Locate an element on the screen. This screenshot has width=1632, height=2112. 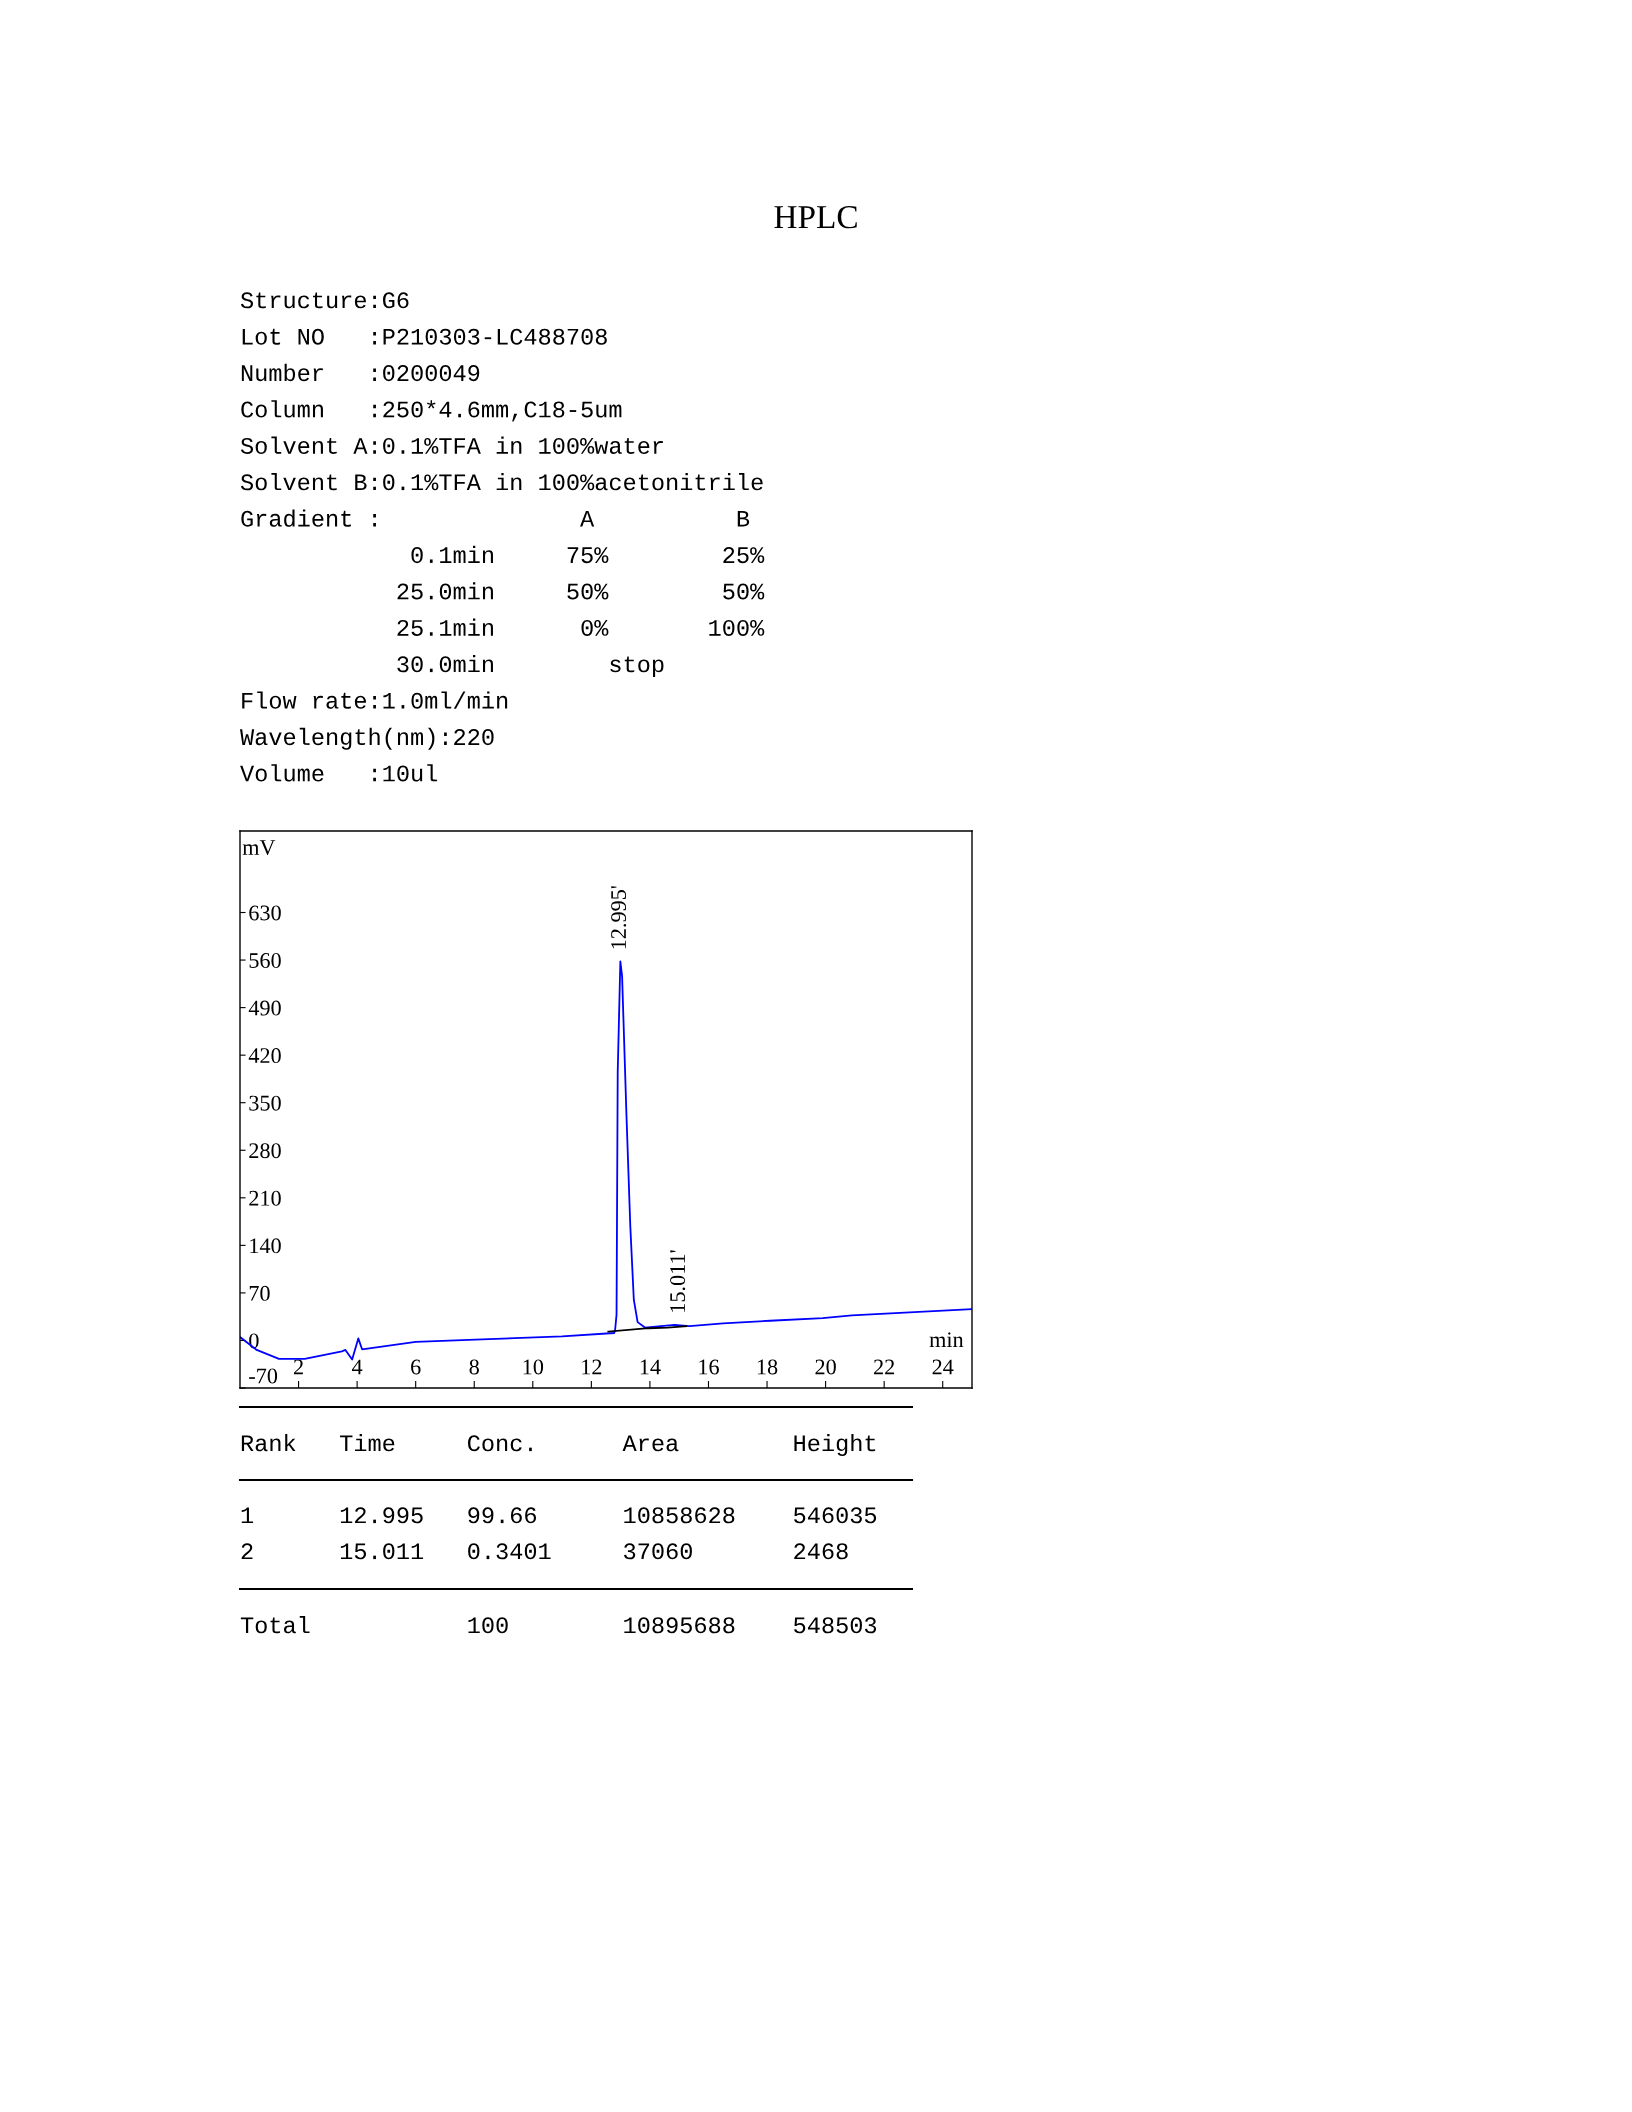
text: 25.0min 50% 50% is located at coordinates (581, 591).